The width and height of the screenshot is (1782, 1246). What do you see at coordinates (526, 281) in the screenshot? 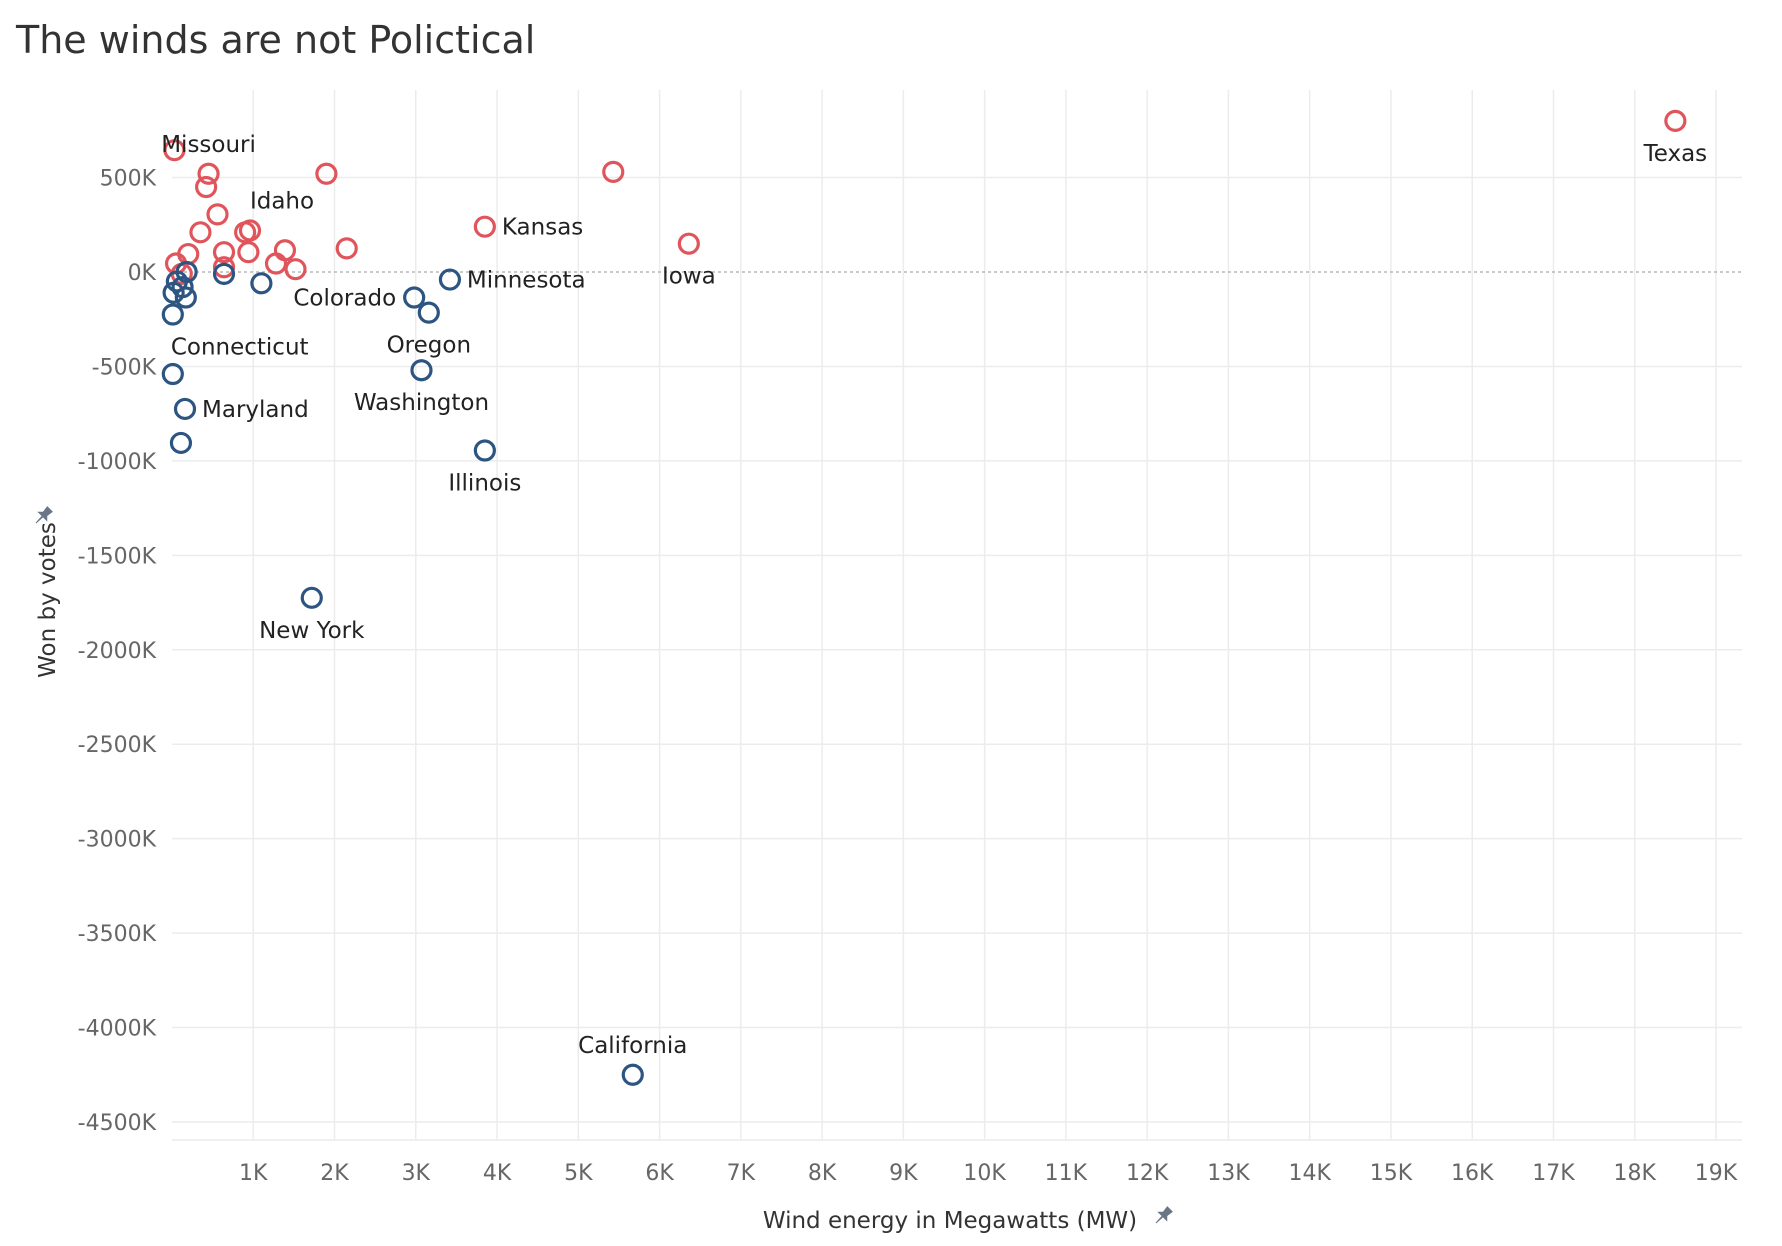
I see `point-label: Minnesota` at bounding box center [526, 281].